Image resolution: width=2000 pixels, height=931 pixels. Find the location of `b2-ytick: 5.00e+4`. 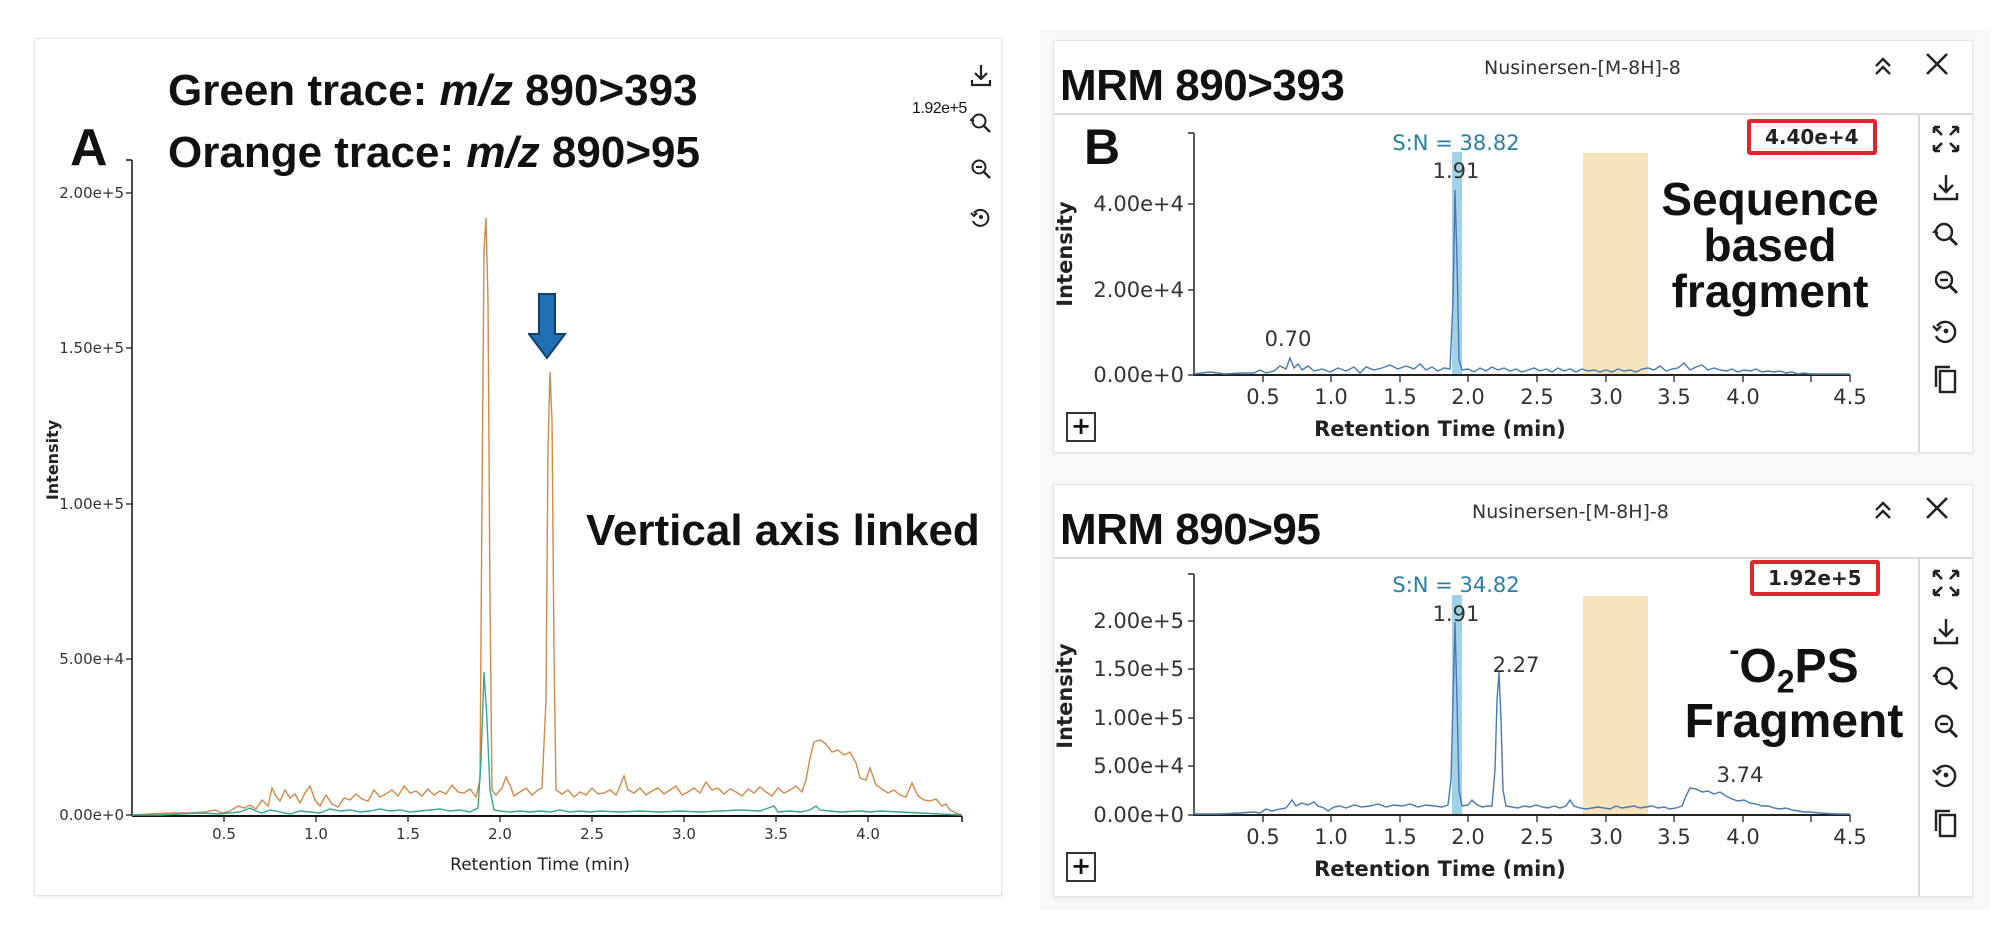

b2-ytick: 5.00e+4 is located at coordinates (1138, 766).